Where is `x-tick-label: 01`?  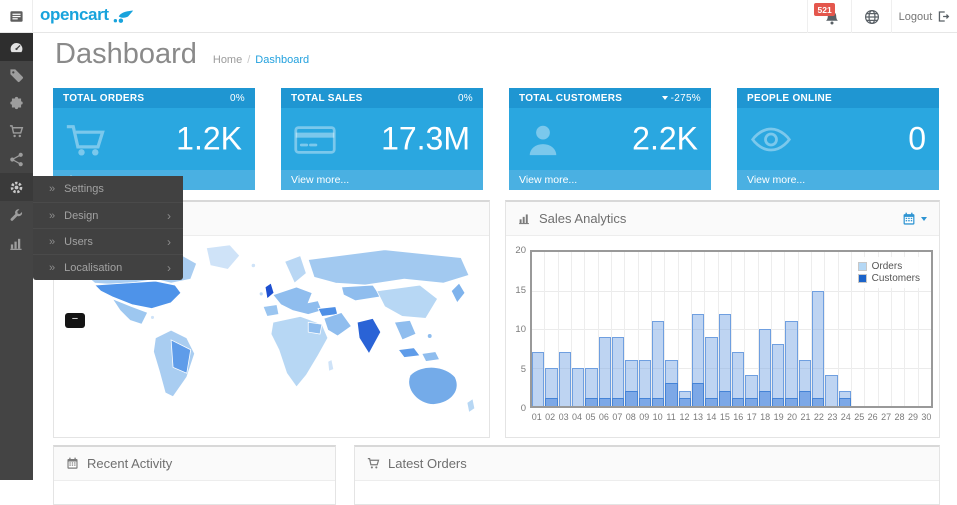
x-tick-label: 01 is located at coordinates (536, 417).